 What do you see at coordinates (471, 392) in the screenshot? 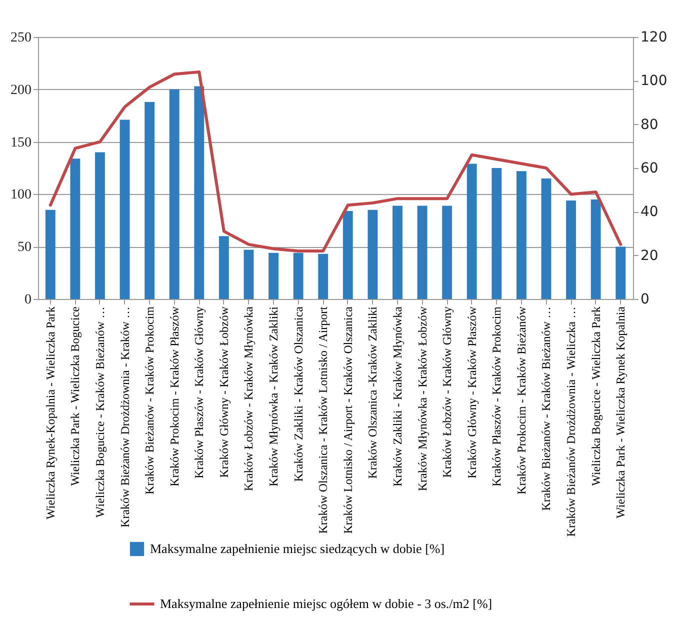
I see `x-tick-label: Kraków Główny - Kraków Płaszów` at bounding box center [471, 392].